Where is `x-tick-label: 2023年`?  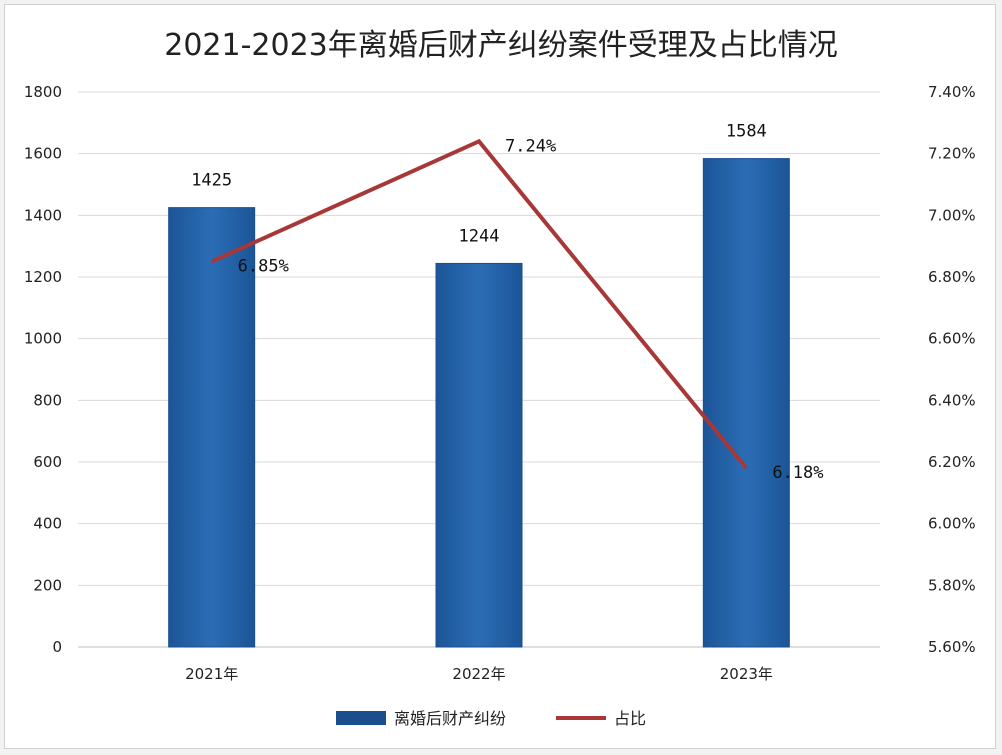 x-tick-label: 2023年 is located at coordinates (746, 674).